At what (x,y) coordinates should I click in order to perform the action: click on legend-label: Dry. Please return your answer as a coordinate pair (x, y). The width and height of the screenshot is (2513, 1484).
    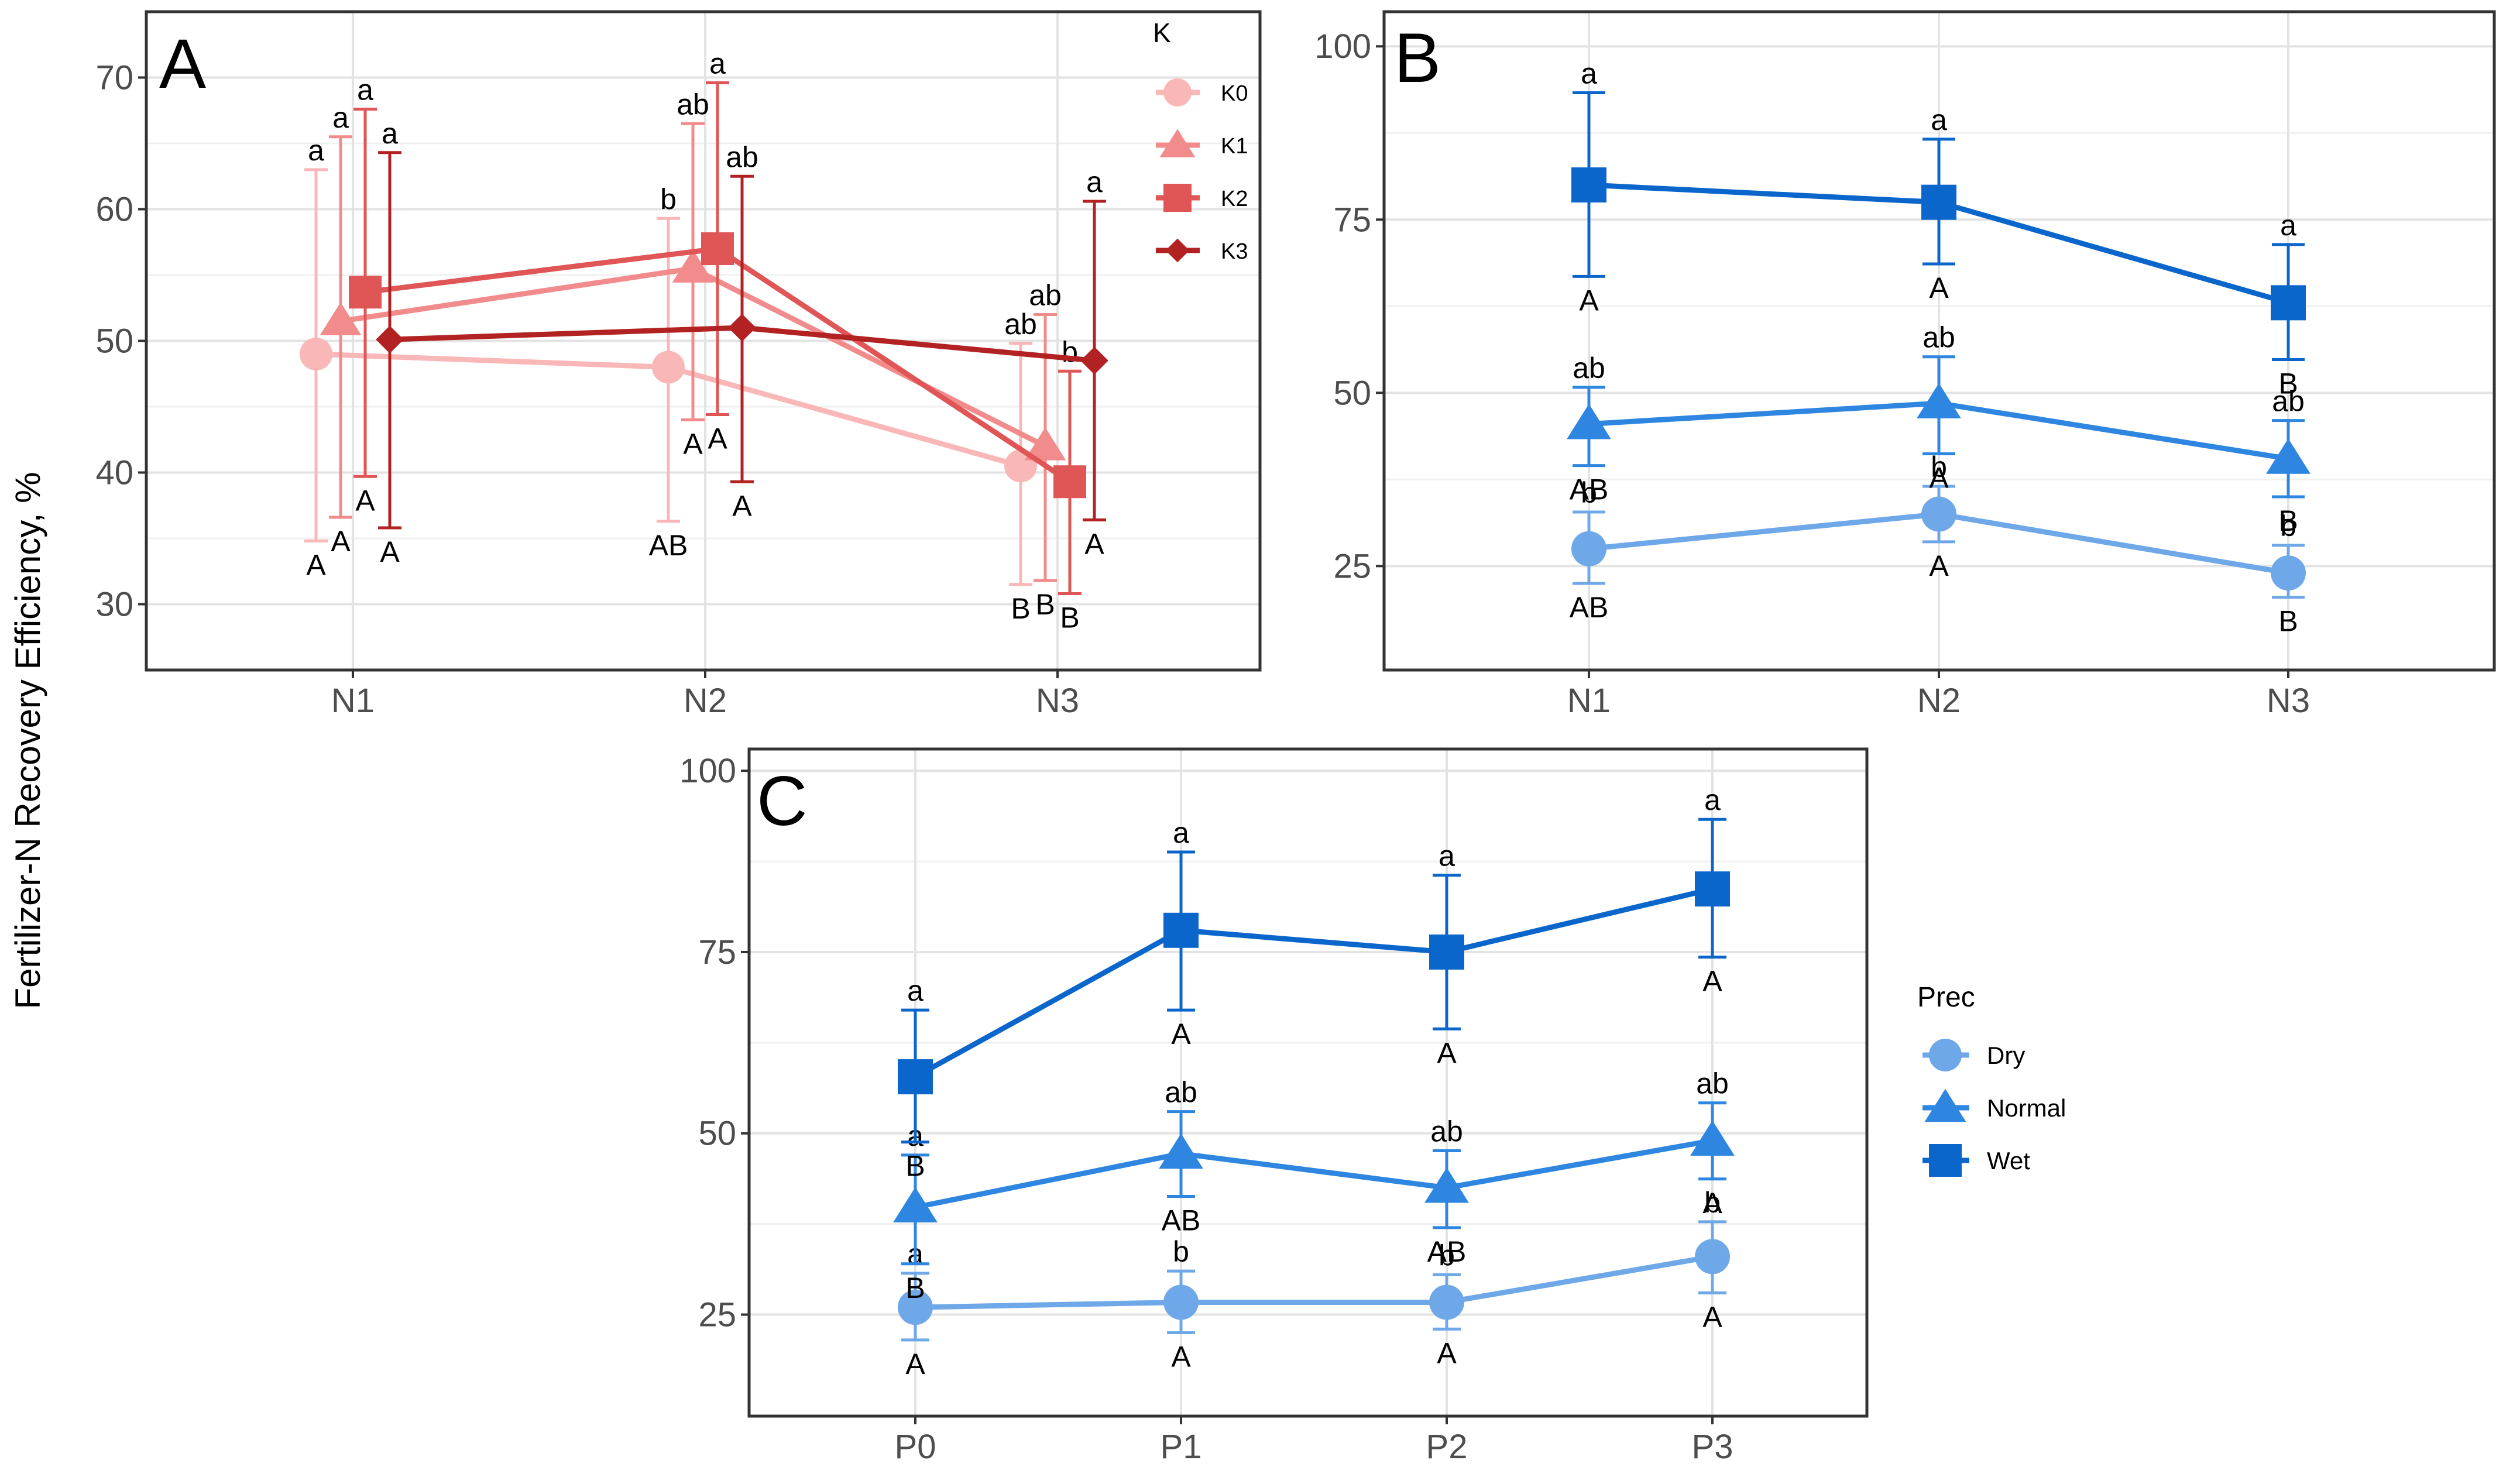
    Looking at the image, I should click on (2006, 1055).